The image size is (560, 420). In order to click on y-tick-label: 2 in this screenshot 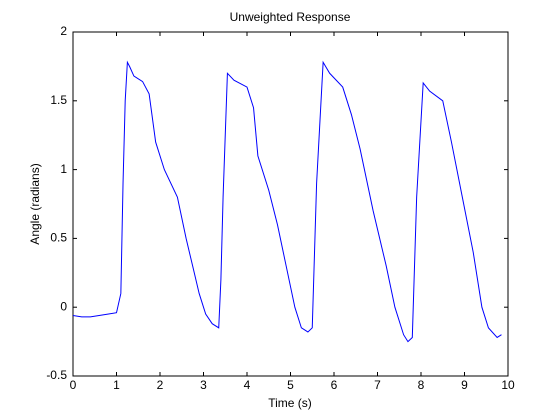, I will do `click(63, 31)`.